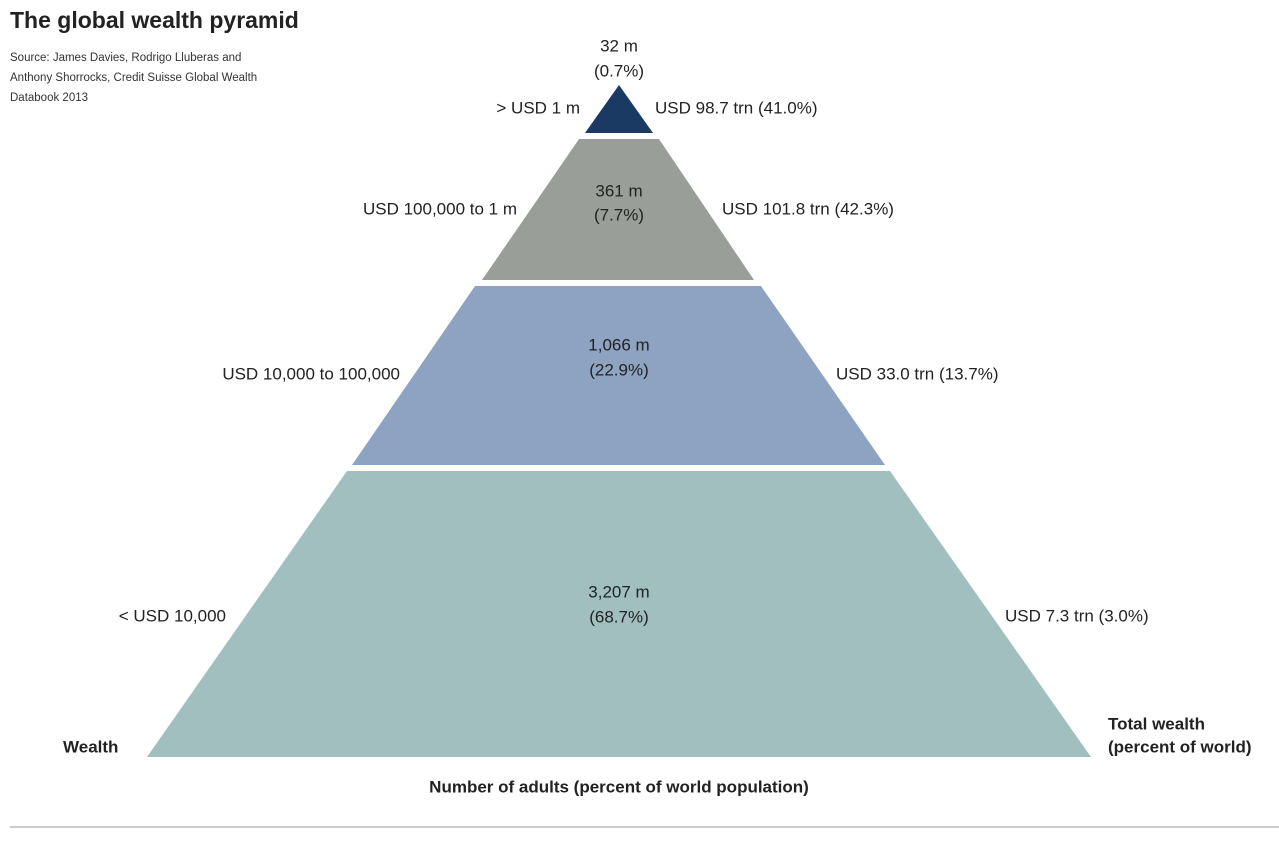 The image size is (1279, 853). I want to click on adults: 32 m, so click(619, 45).